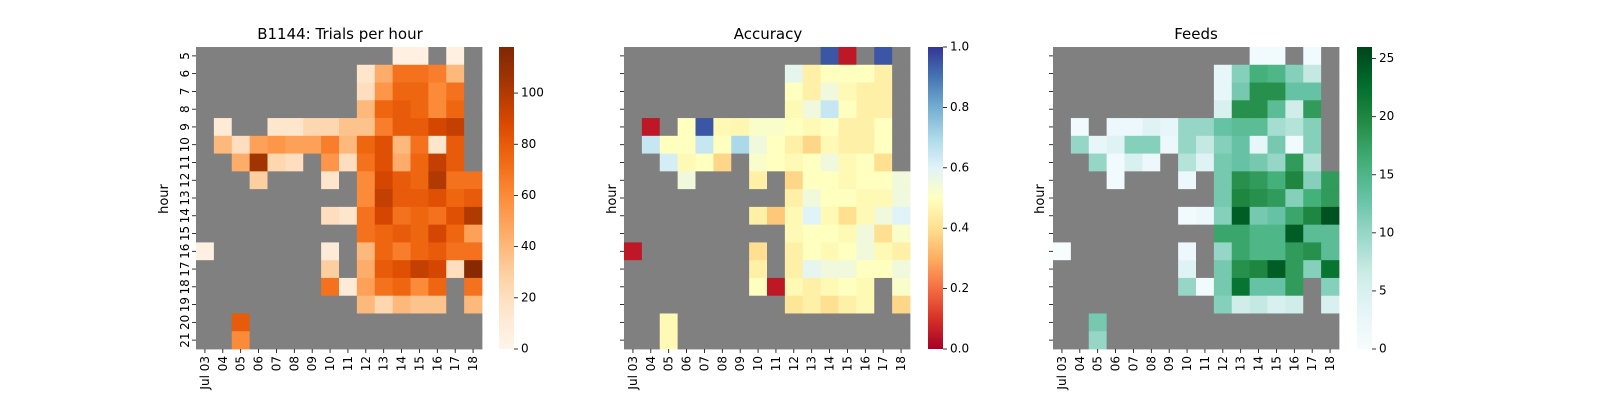  What do you see at coordinates (528, 195) in the screenshot?
I see `colorbar-tick-label: 60` at bounding box center [528, 195].